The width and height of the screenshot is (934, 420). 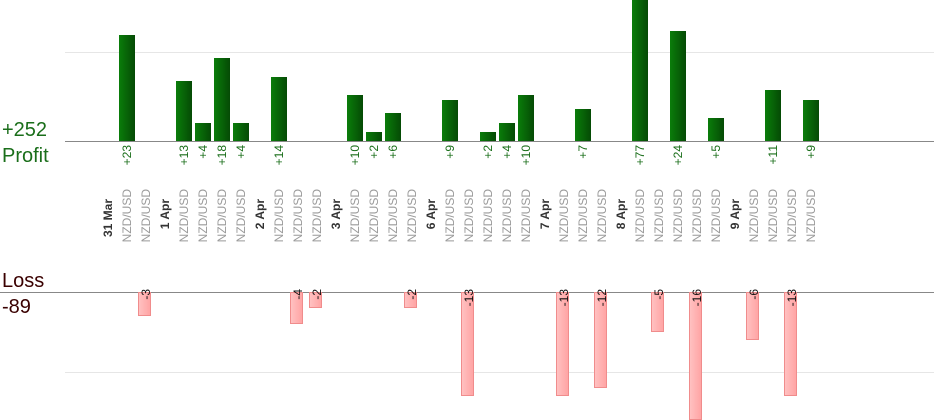 What do you see at coordinates (545, 214) in the screenshot?
I see `date-label: 7 Apr` at bounding box center [545, 214].